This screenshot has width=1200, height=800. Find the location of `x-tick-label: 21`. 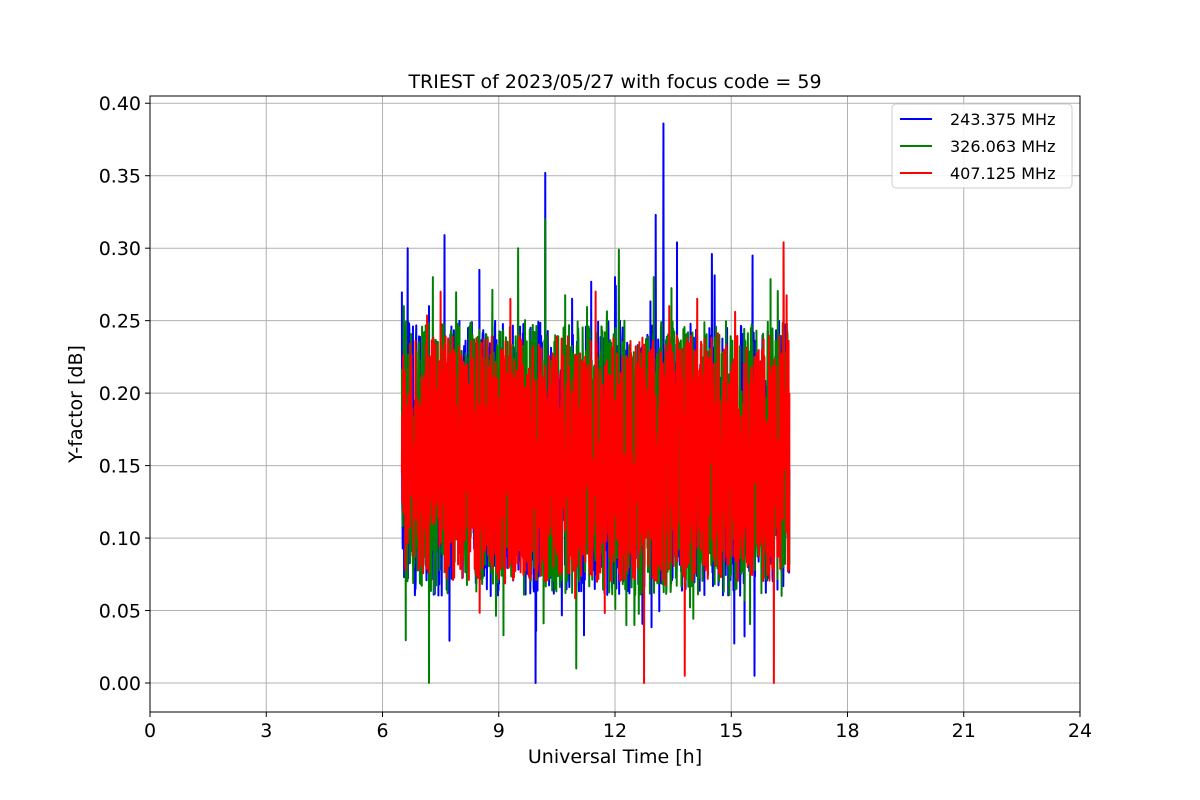

x-tick-label: 21 is located at coordinates (964, 731).